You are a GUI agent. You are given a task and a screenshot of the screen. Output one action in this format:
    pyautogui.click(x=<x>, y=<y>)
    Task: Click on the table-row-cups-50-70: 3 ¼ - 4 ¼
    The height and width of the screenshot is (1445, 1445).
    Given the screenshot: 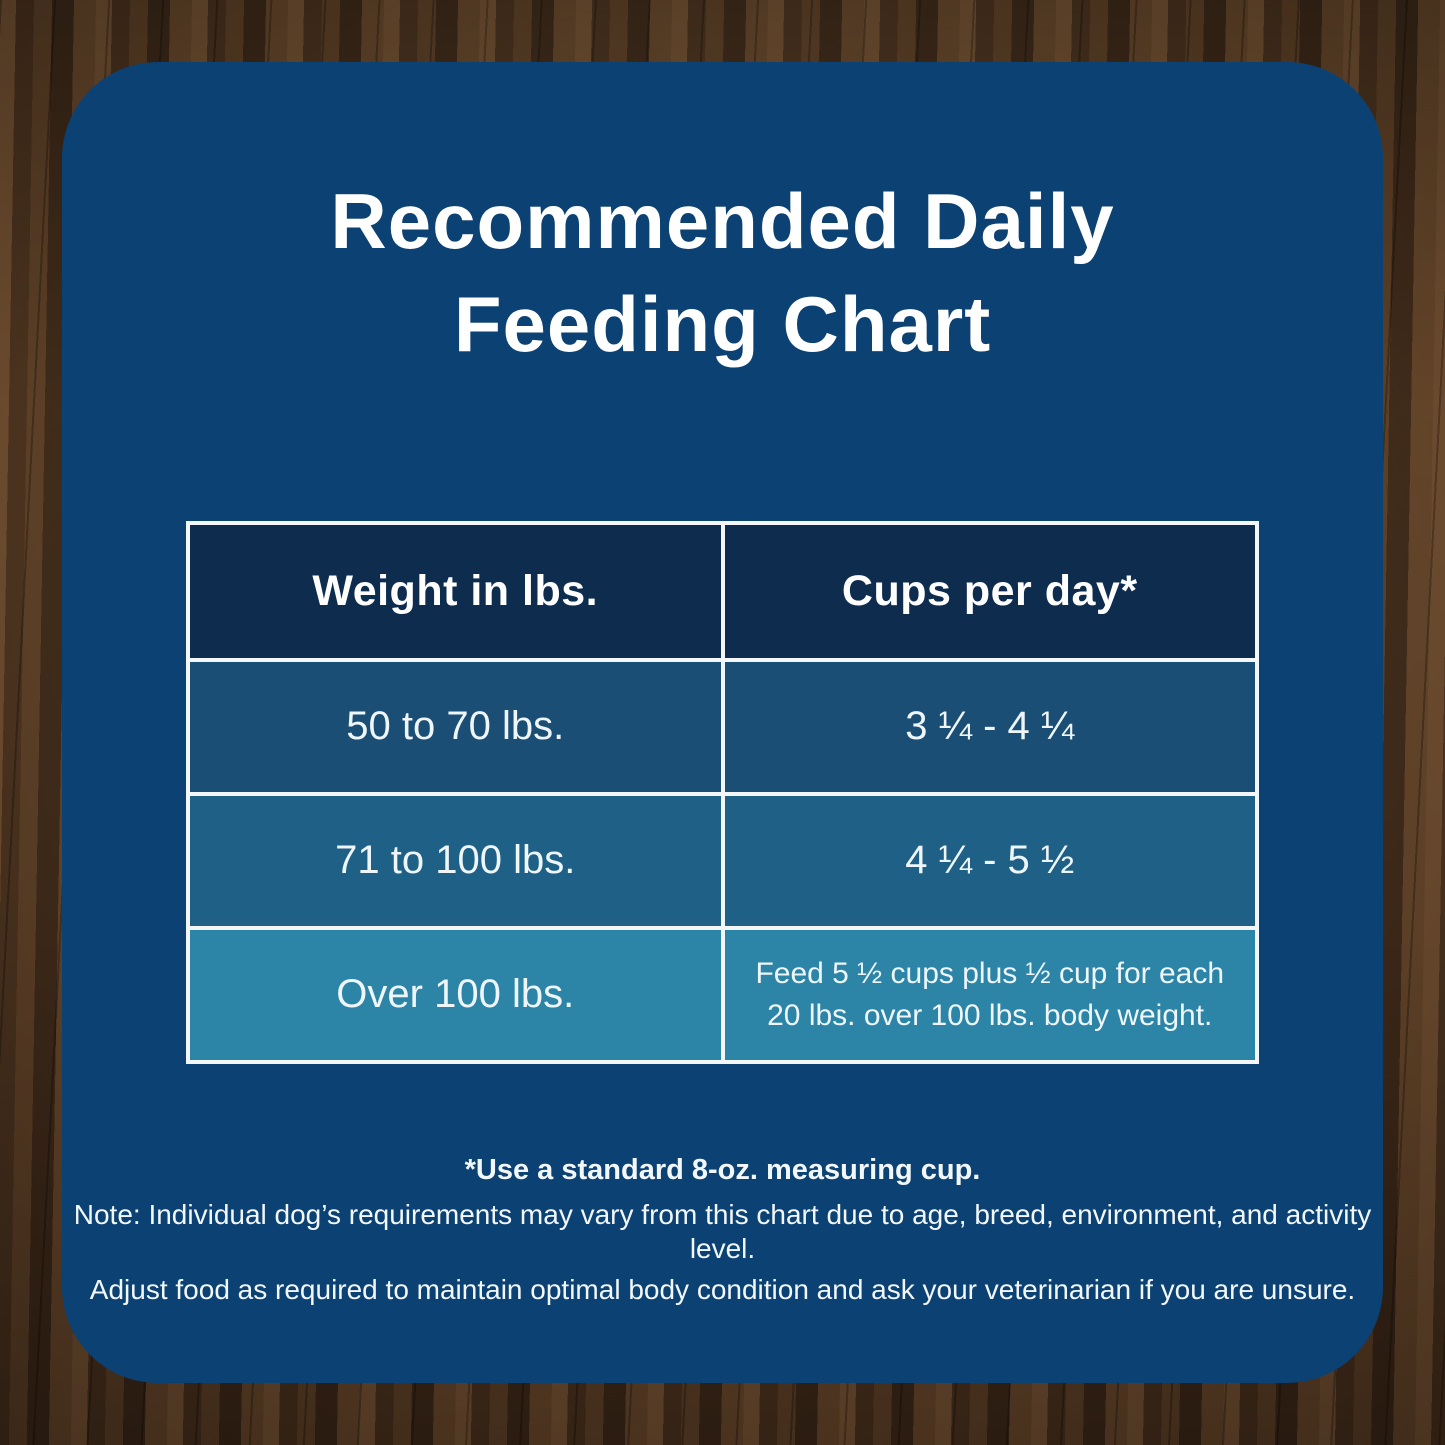 What is the action you would take?
    pyautogui.click(x=989, y=726)
    